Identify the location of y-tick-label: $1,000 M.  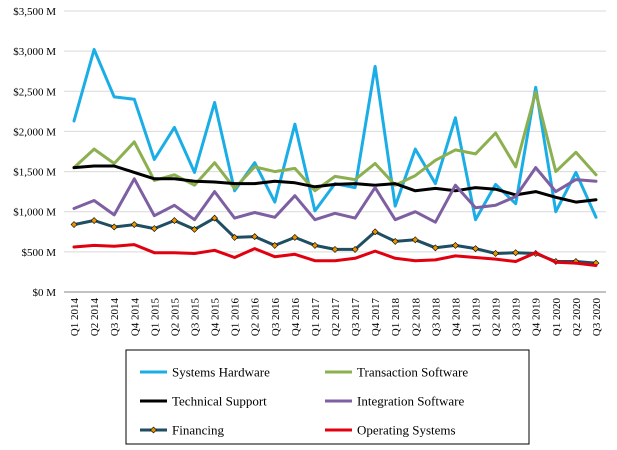
(34, 213).